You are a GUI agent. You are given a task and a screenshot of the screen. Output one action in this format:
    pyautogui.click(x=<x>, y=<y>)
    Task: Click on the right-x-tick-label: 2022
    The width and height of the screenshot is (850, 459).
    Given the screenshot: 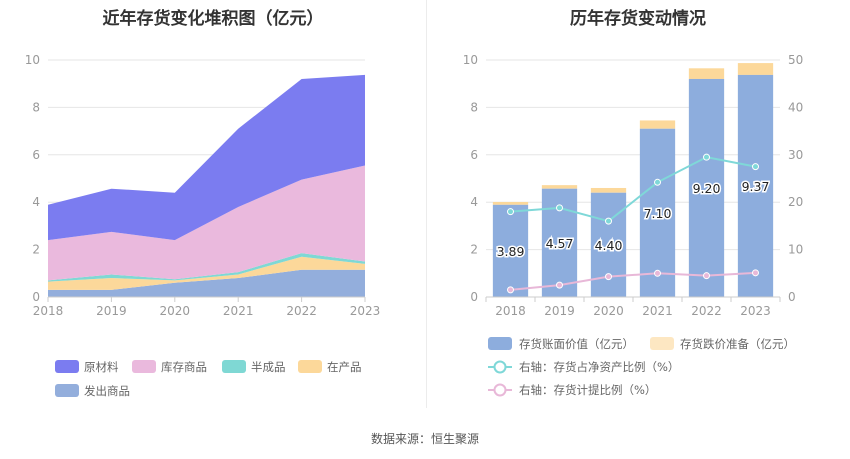 What is the action you would take?
    pyautogui.click(x=706, y=311)
    